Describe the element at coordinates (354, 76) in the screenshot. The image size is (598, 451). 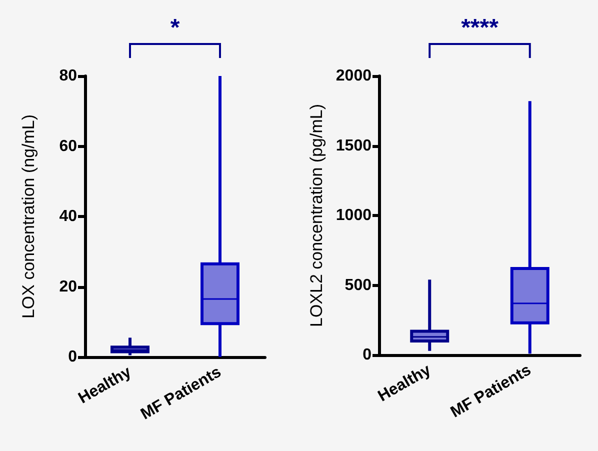
I see `y-tick-label: 2000` at that location.